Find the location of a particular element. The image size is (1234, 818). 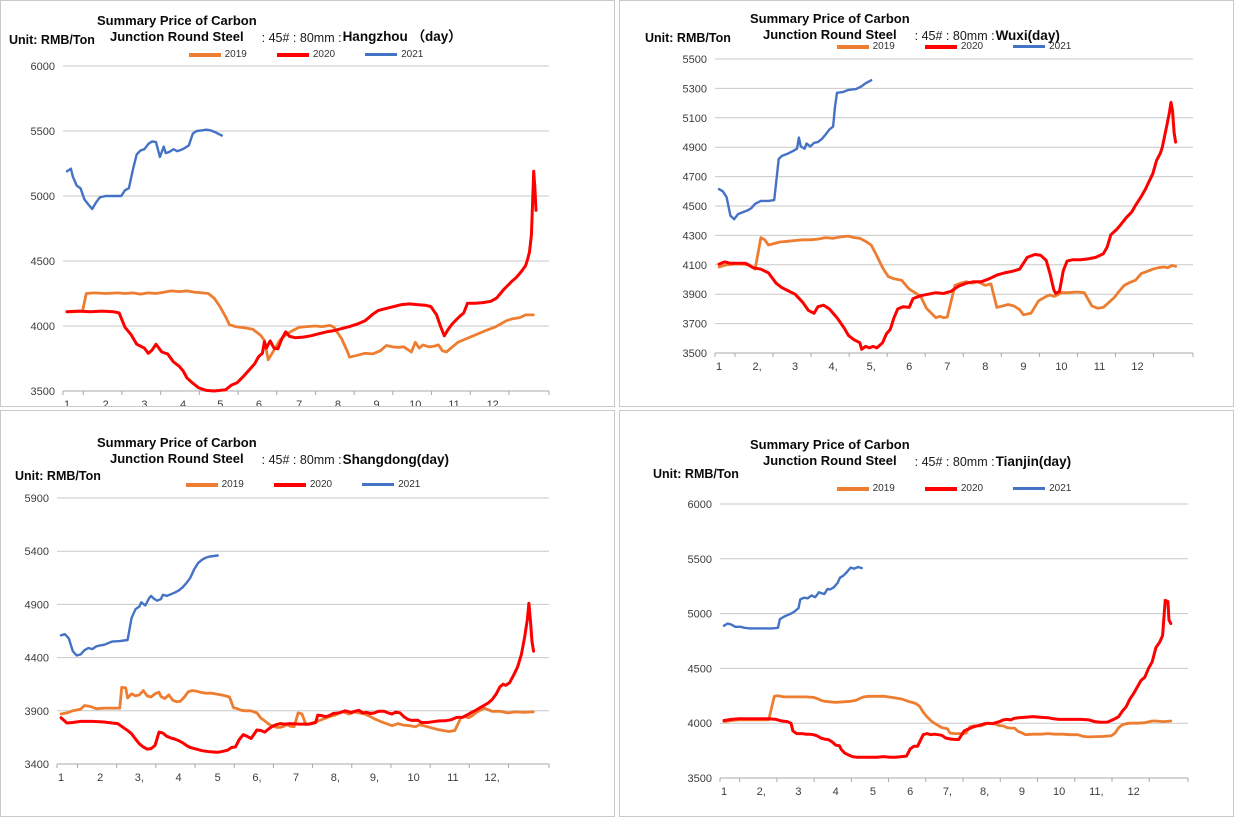

x-axis-tick-label: 8, is located at coordinates (984, 792).